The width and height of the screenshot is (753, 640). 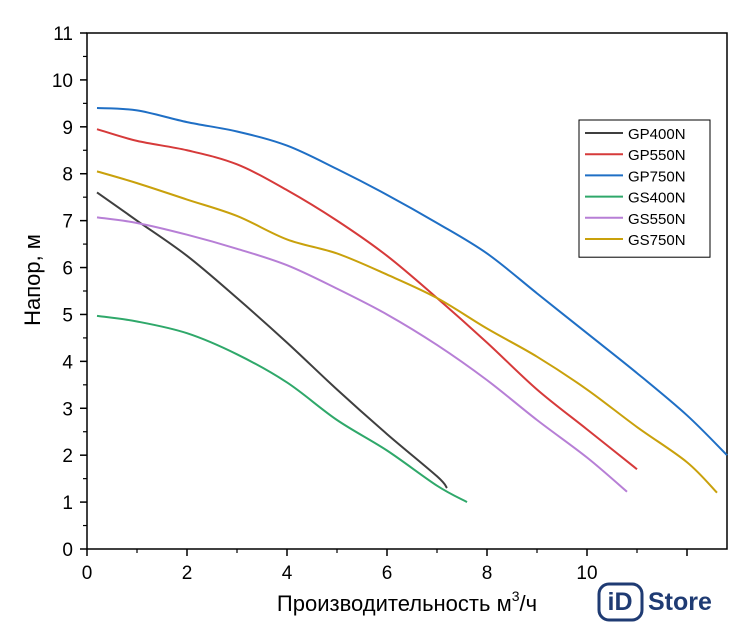 I want to click on logo-text: Store, so click(x=680, y=602).